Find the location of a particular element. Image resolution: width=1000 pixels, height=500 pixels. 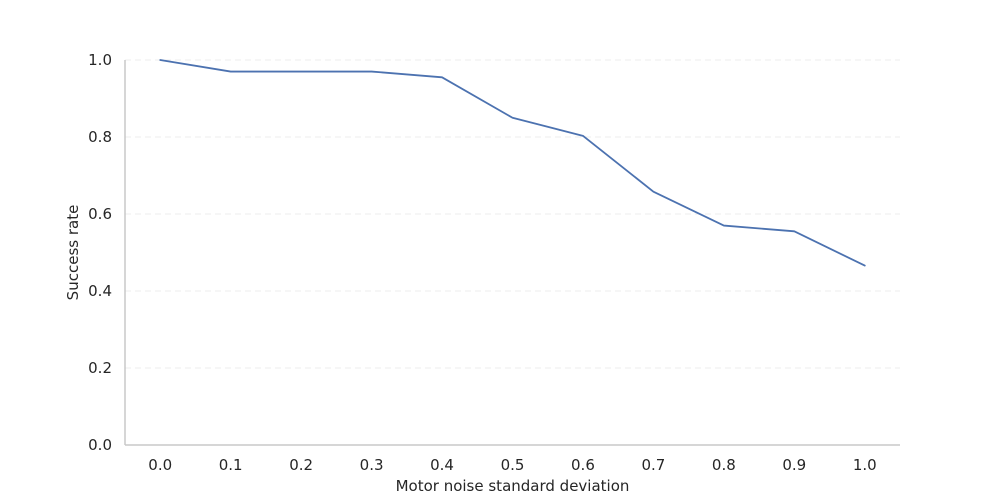

x-tick-label: 0.8 is located at coordinates (724, 465).